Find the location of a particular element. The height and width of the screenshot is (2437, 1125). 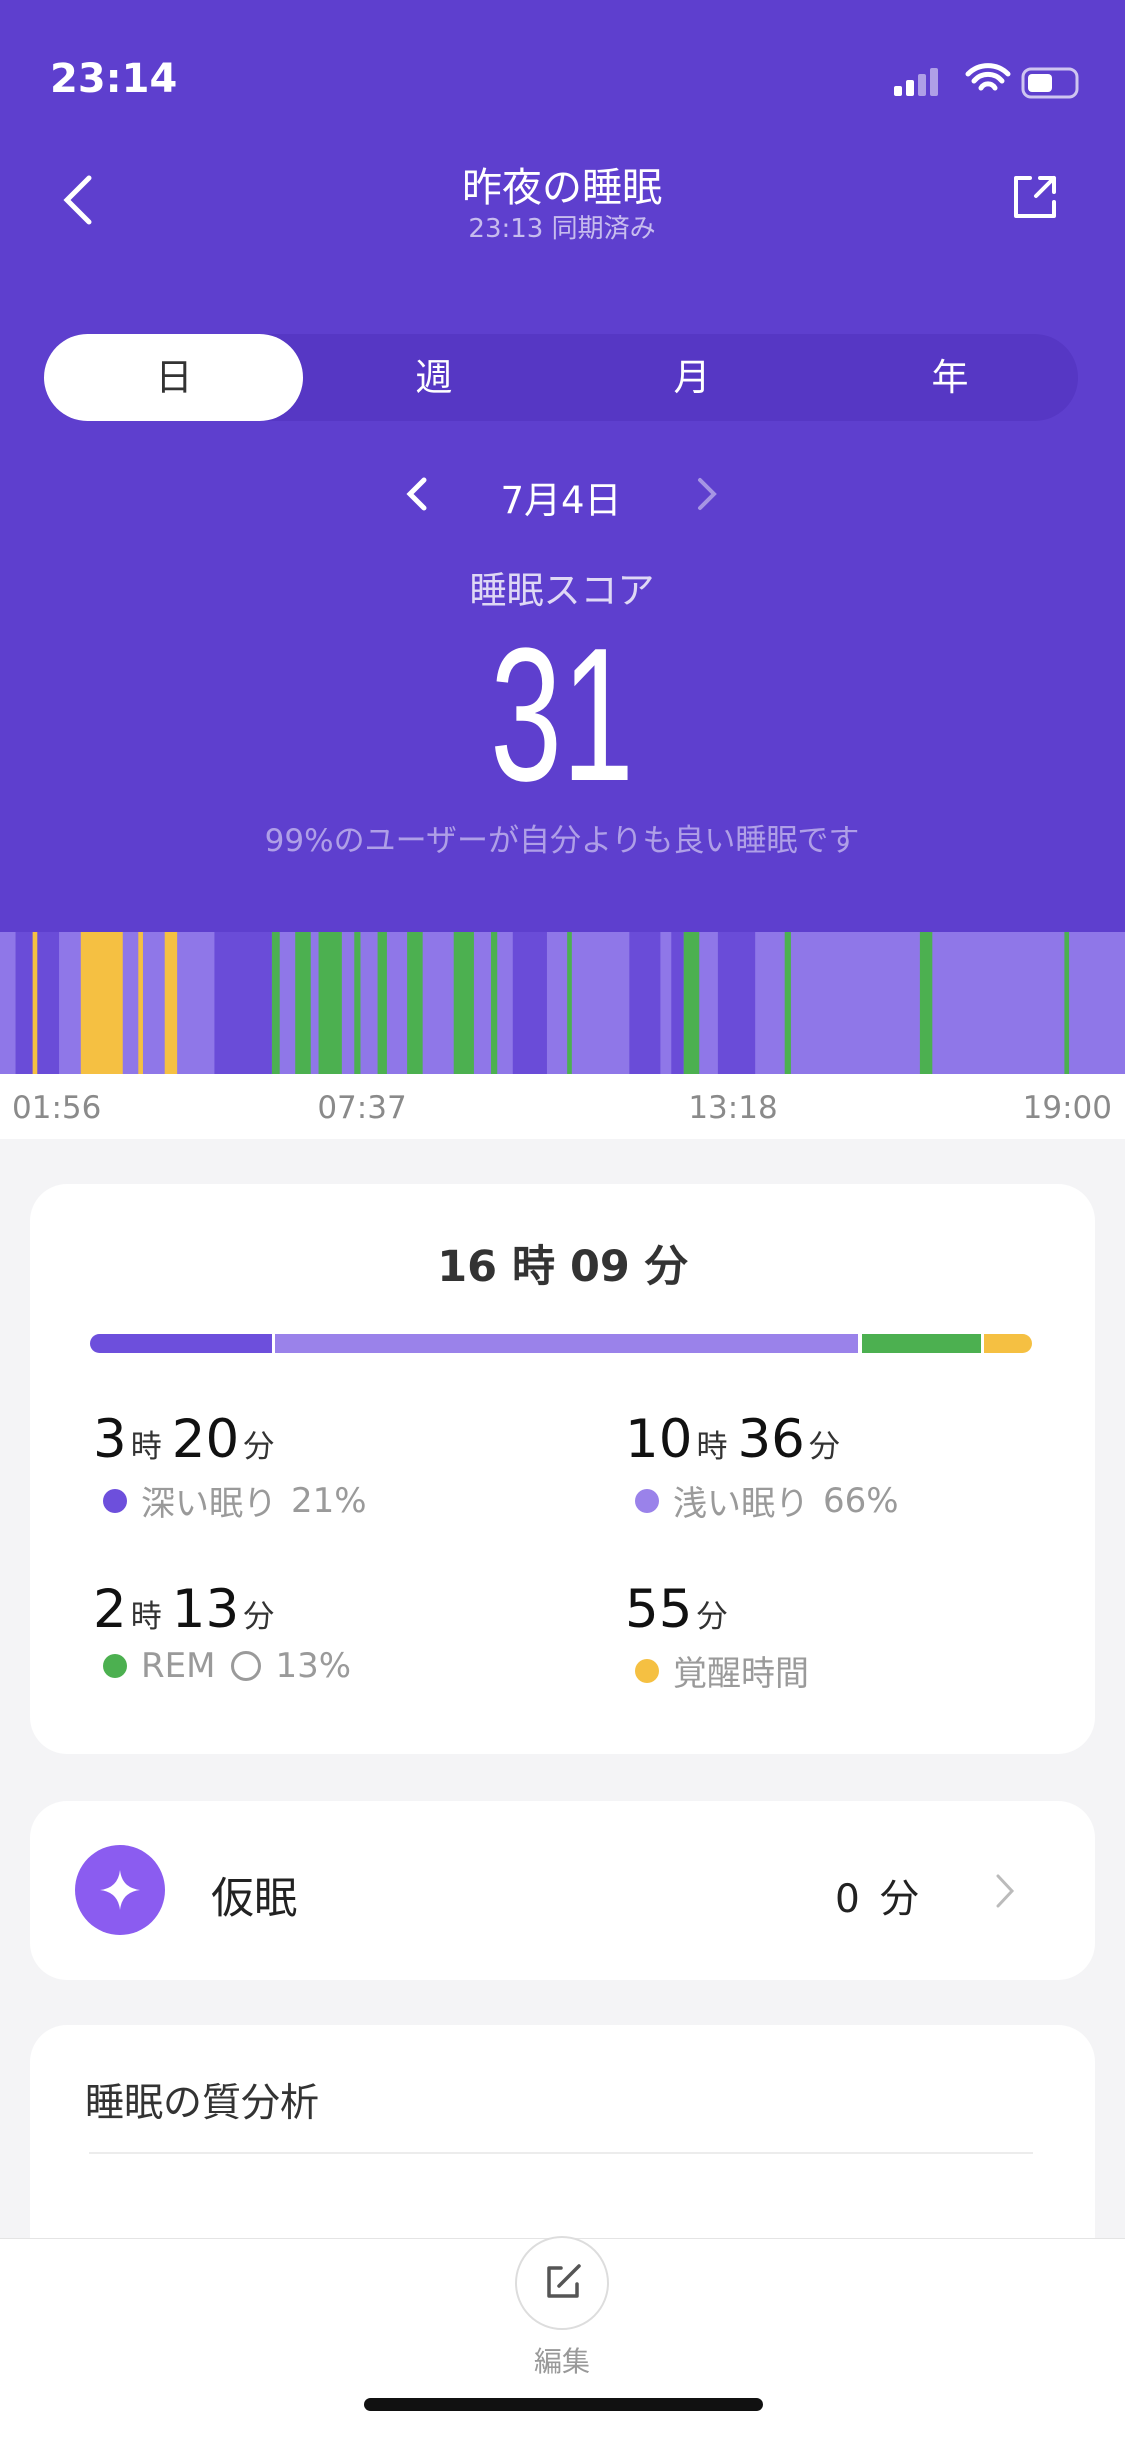

stage-duration: 3 時 20 分 is located at coordinates (230, 1439).